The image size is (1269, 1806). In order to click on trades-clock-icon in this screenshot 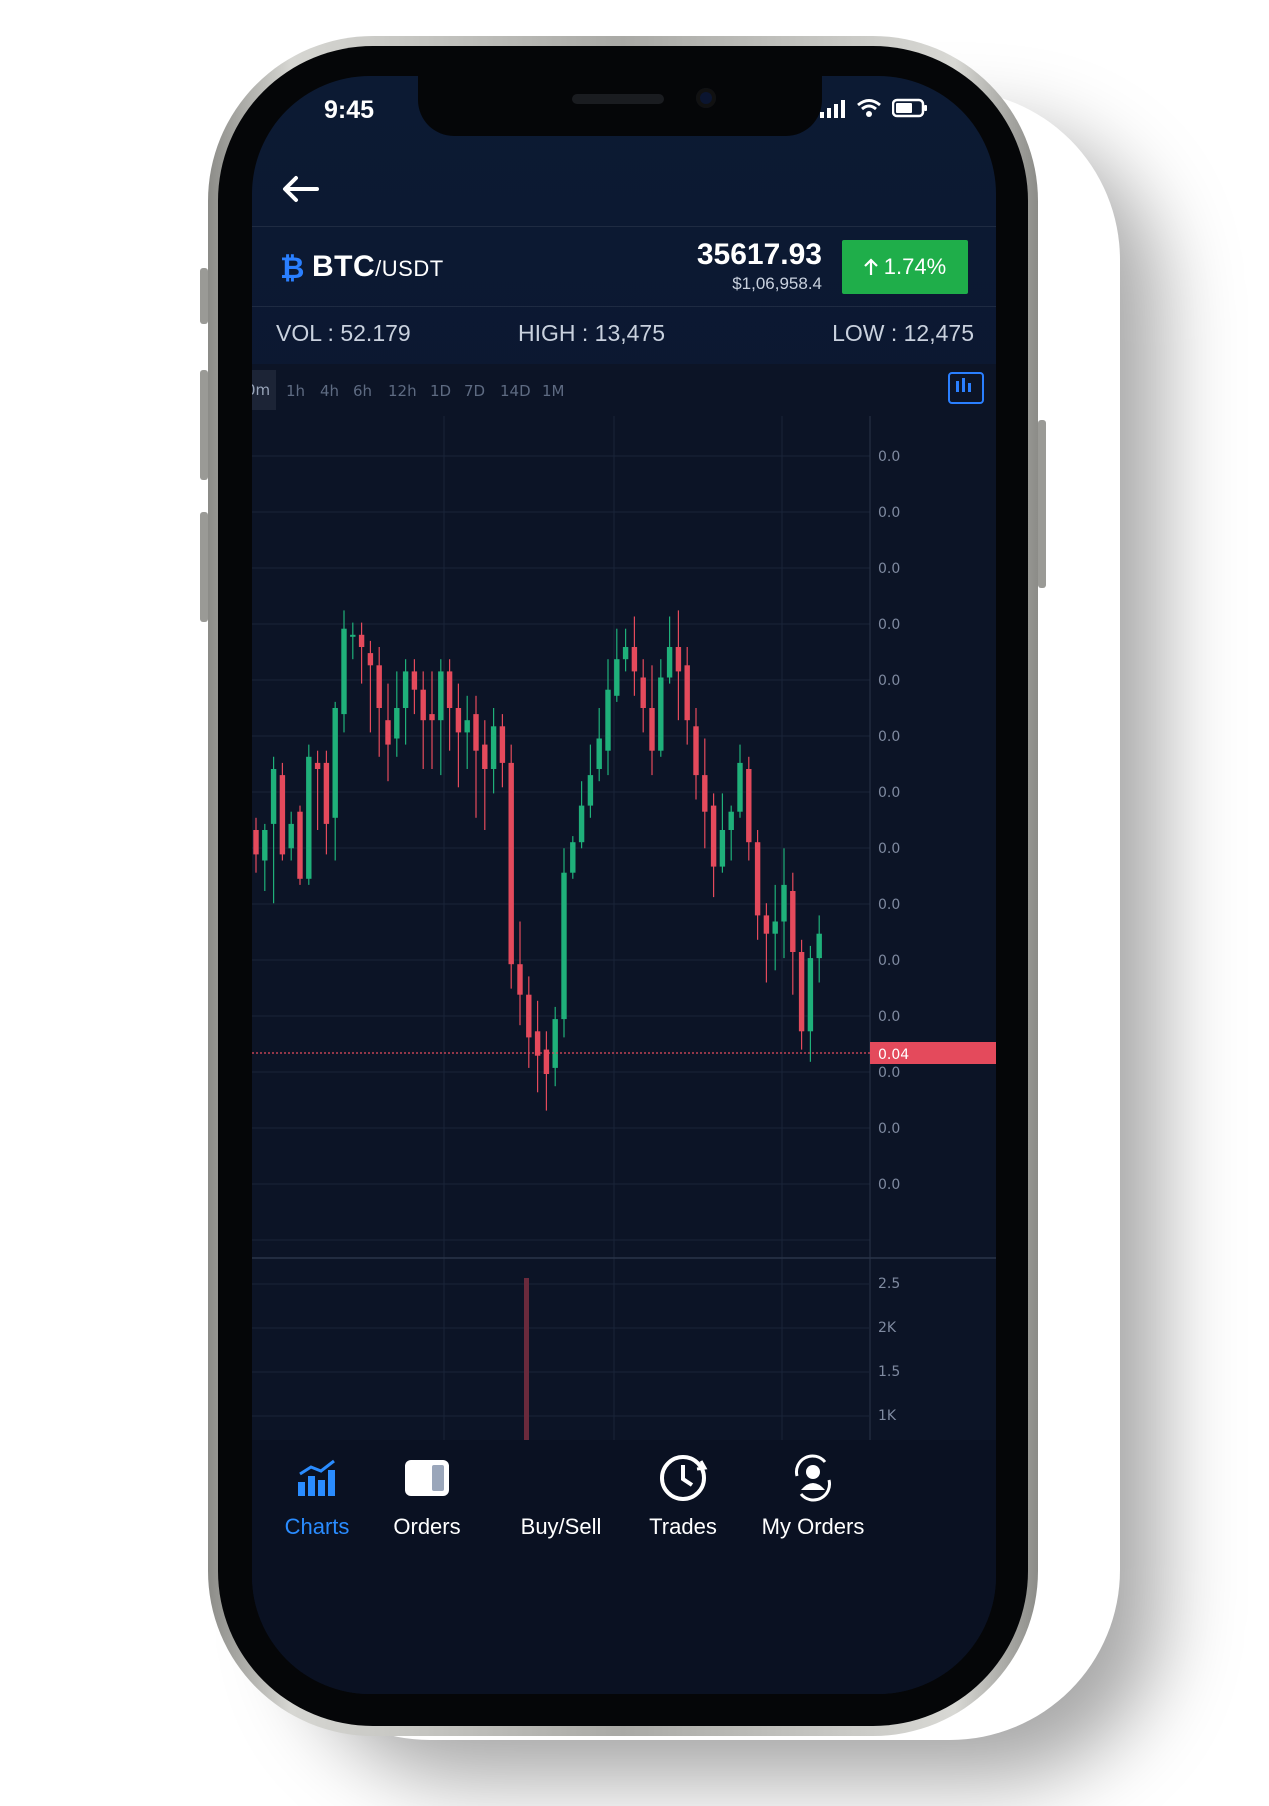, I will do `click(684, 1478)`.